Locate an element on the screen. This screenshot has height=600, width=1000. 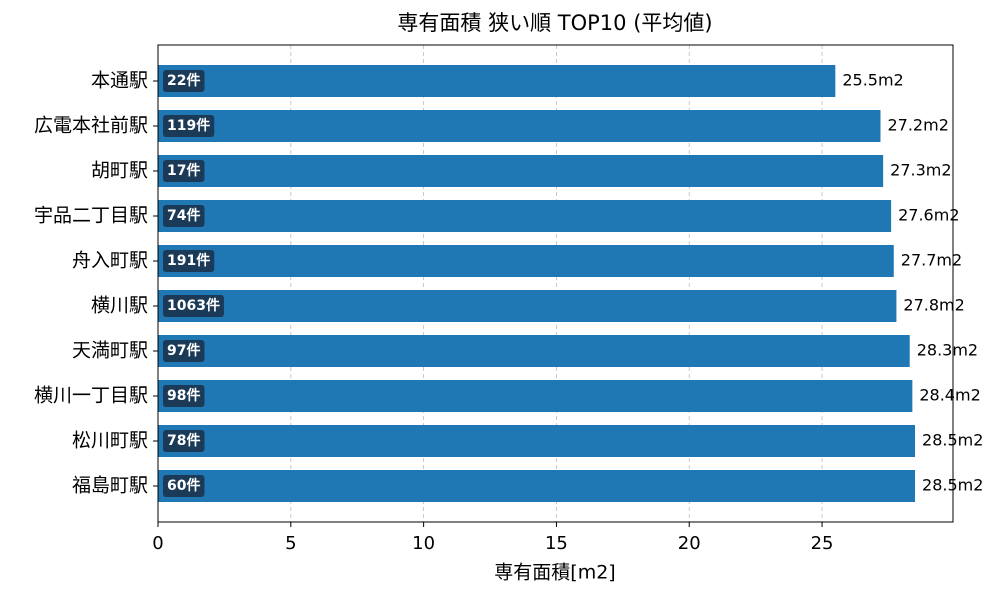
value-label: 27.2m2 is located at coordinates (917, 125).